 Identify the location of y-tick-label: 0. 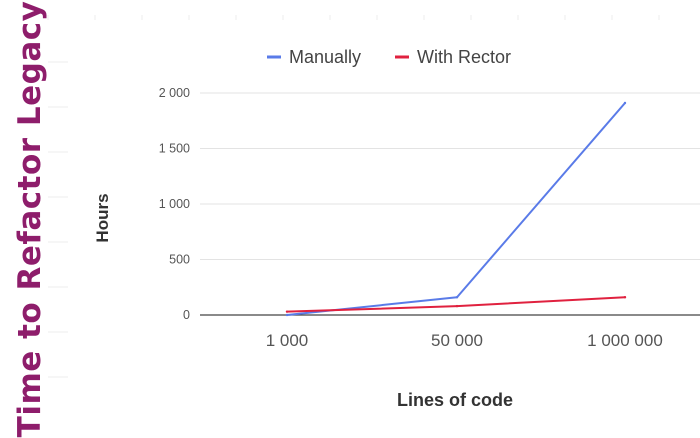
(186, 315).